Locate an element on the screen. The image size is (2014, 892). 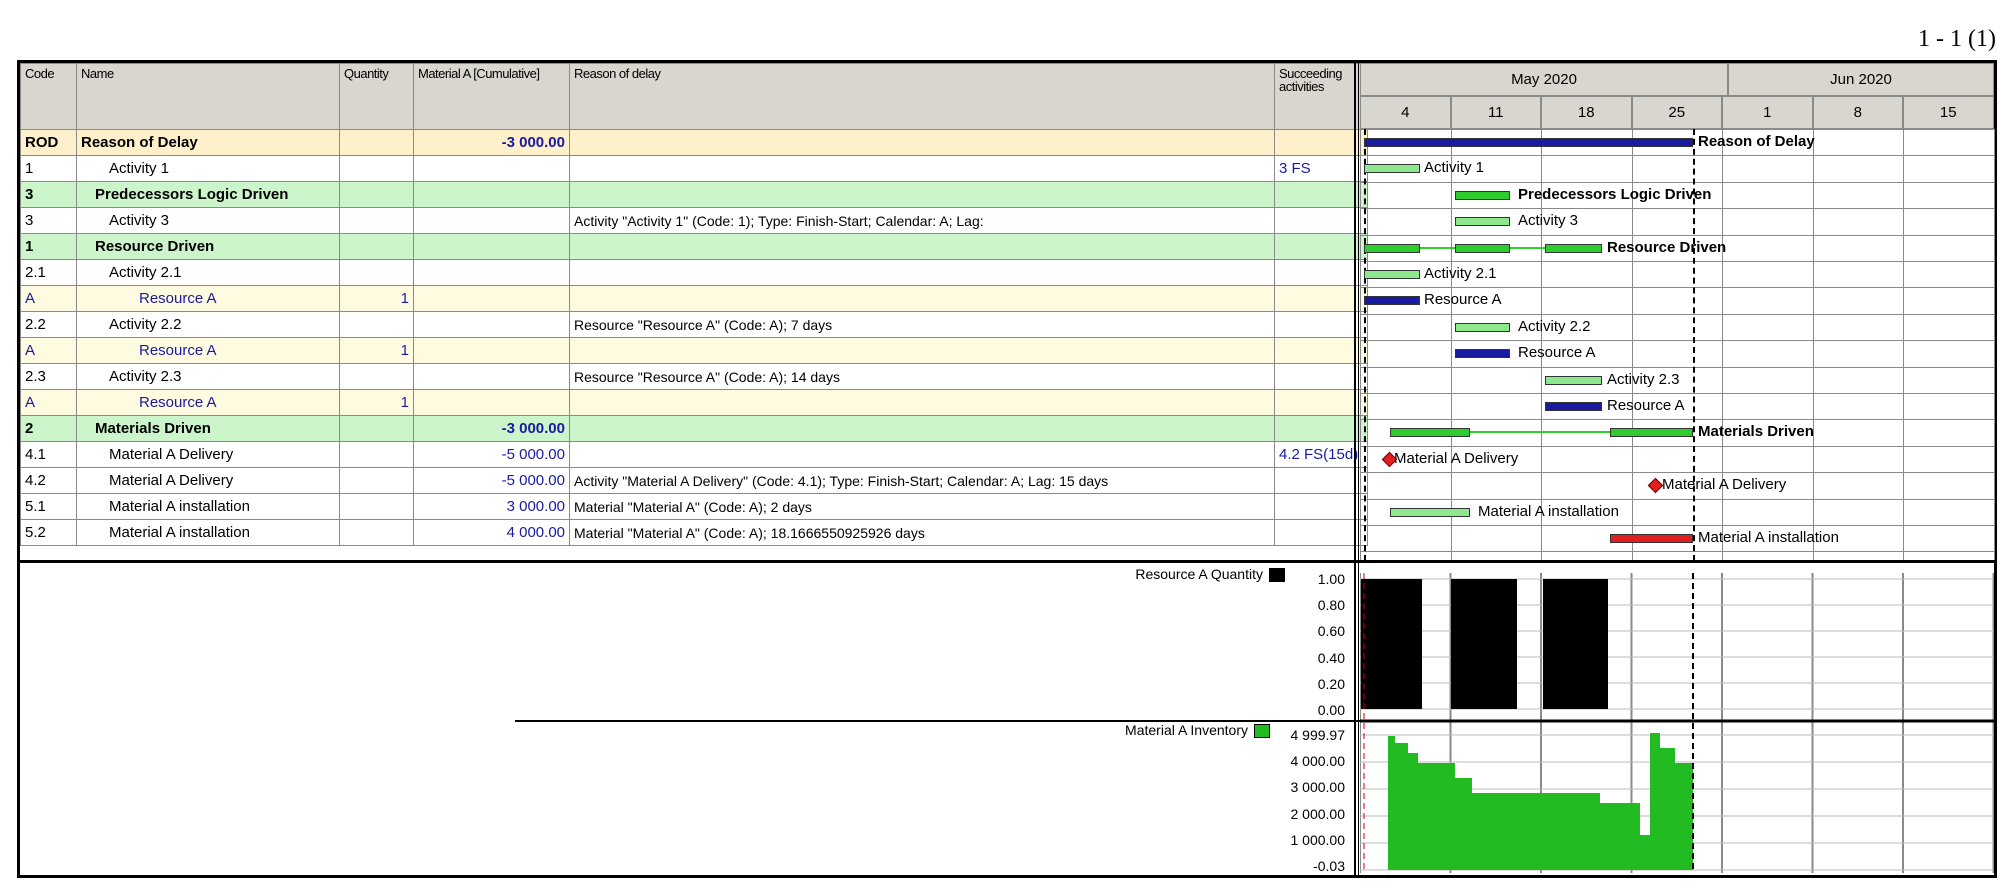
col-header-quantity: Quantity is located at coordinates (376, 96).